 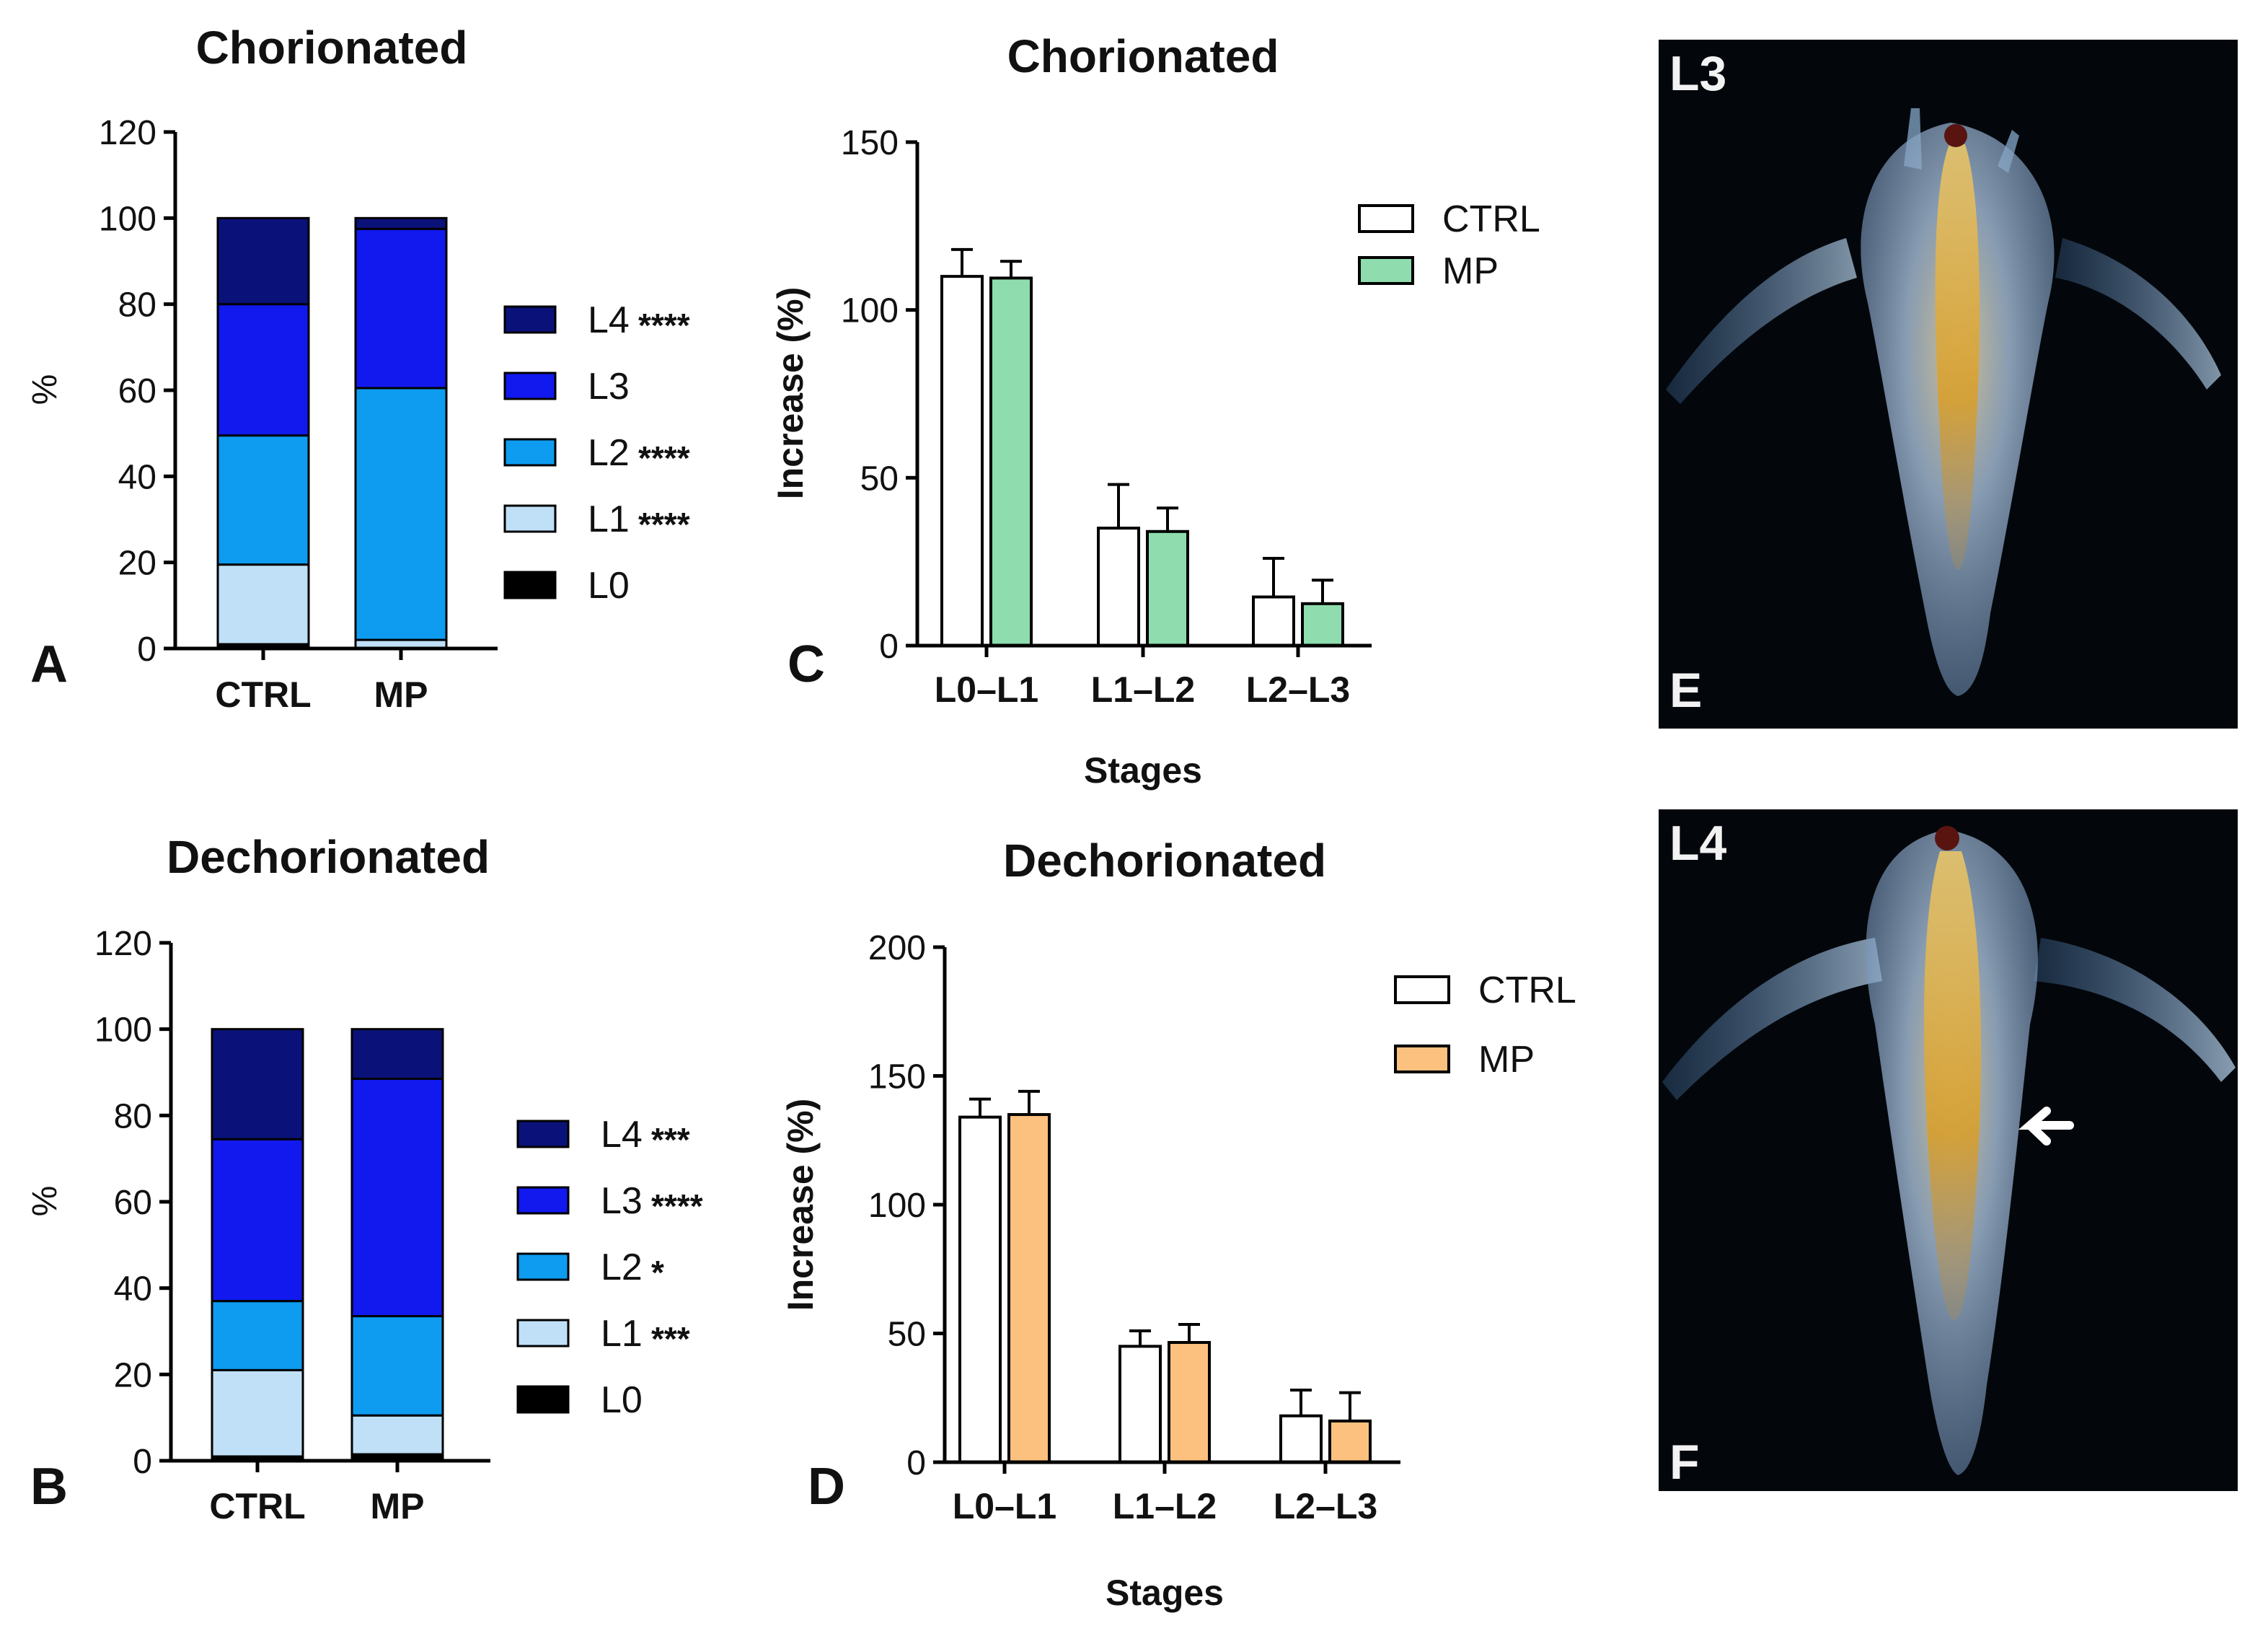 I want to click on panel-d-y-tick-100: 100, so click(x=897, y=1206).